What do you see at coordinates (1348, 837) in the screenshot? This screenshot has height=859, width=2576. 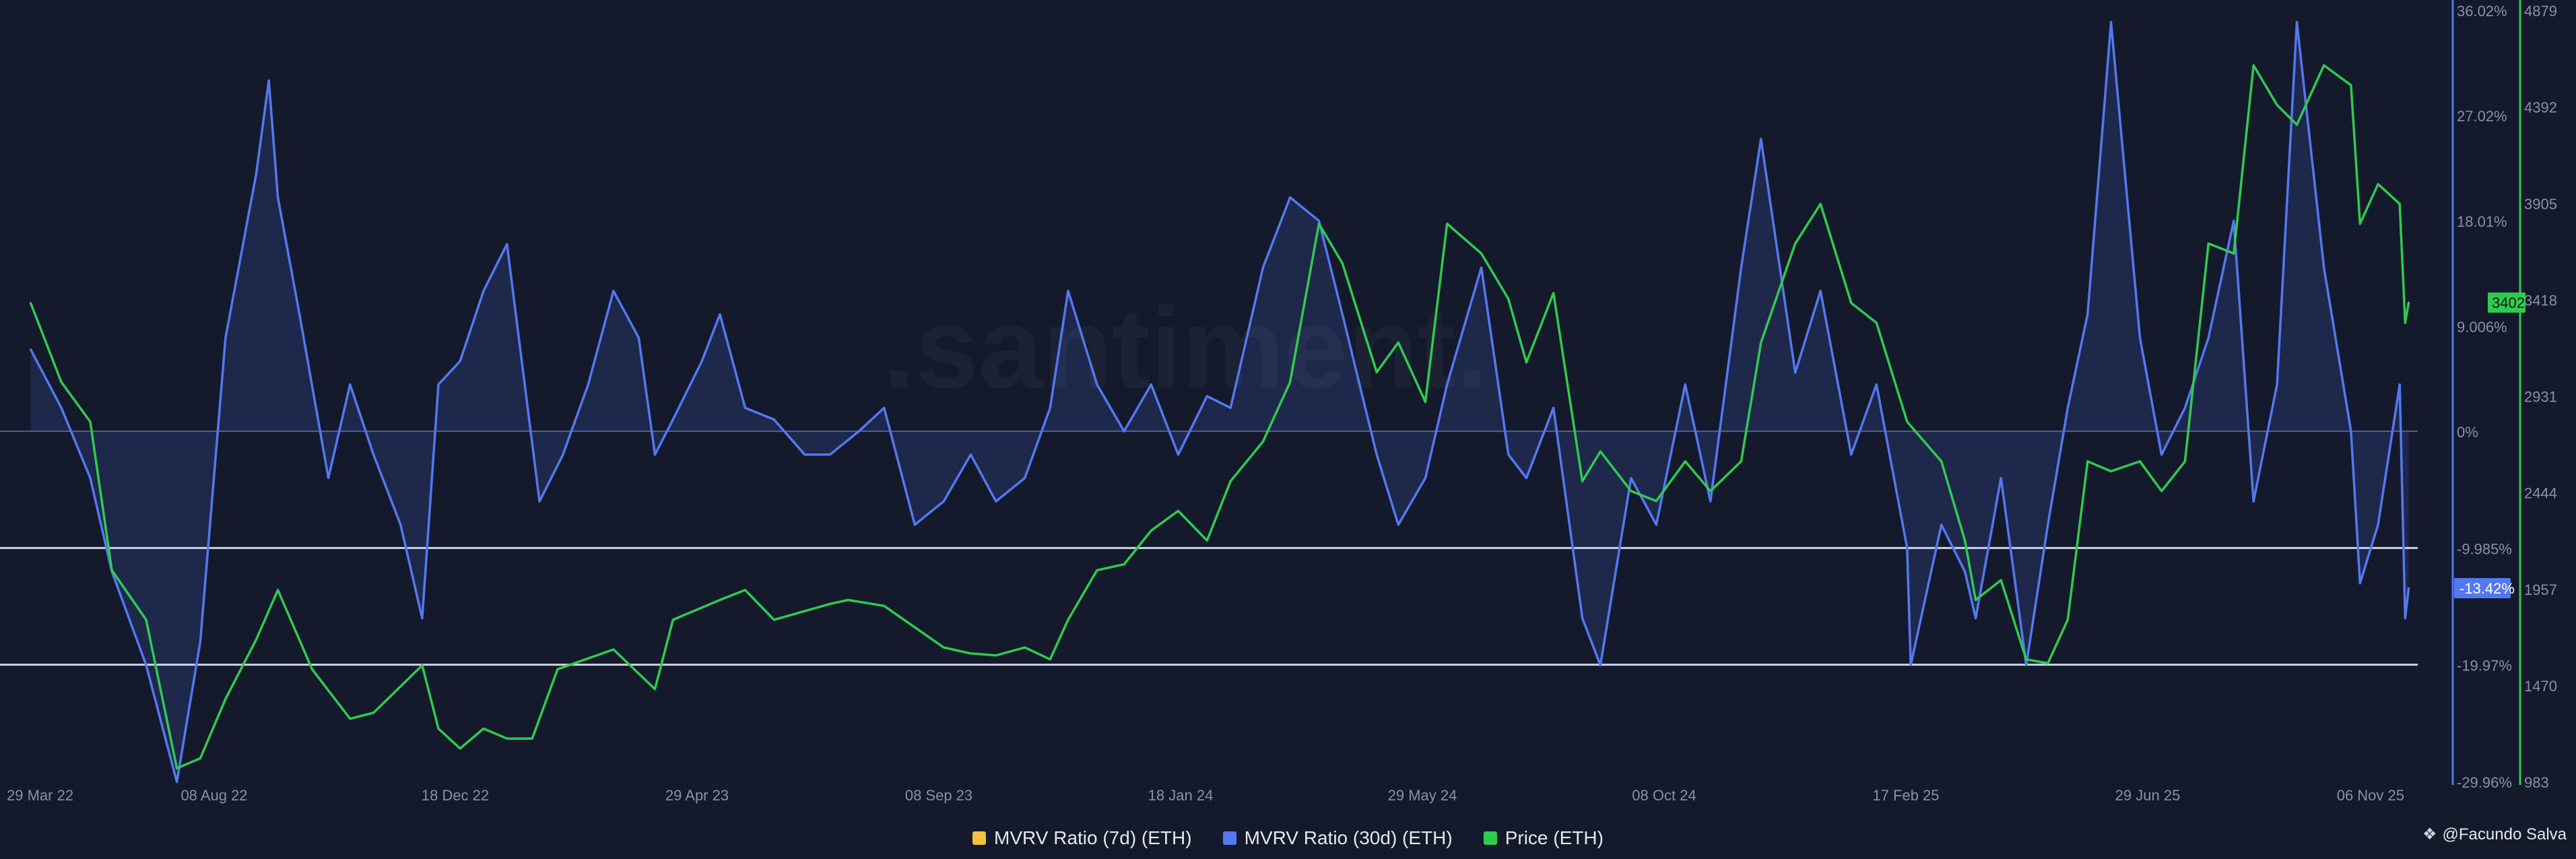 I see `legend-label-mvrv-30d: MVRV Ratio (30d) (ETH)` at bounding box center [1348, 837].